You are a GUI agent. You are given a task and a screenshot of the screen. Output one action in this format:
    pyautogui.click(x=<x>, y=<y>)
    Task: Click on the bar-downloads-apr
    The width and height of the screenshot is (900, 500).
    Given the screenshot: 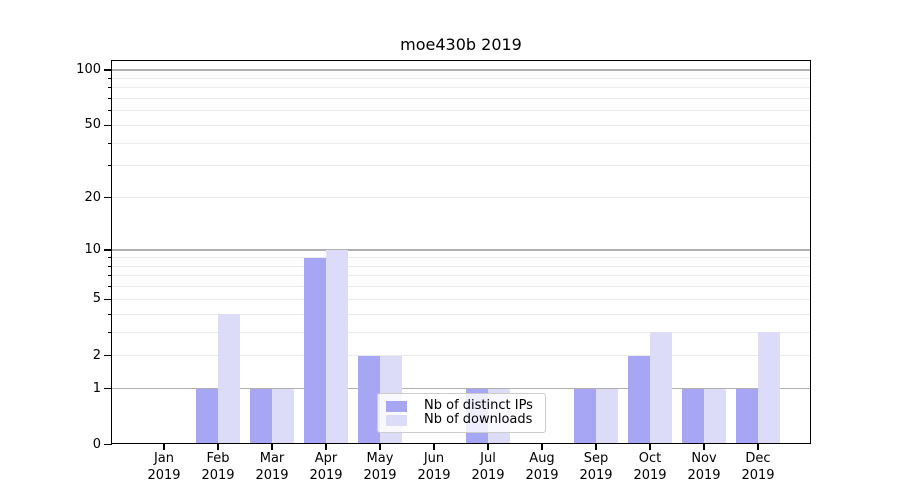 What is the action you would take?
    pyautogui.click(x=337, y=347)
    